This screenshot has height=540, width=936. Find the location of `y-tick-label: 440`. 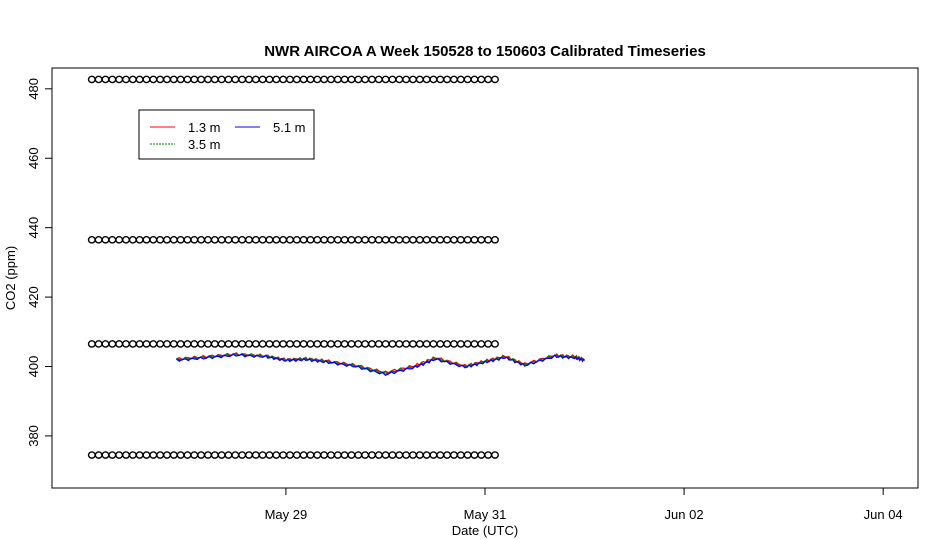

y-tick-label: 440 is located at coordinates (33, 228).